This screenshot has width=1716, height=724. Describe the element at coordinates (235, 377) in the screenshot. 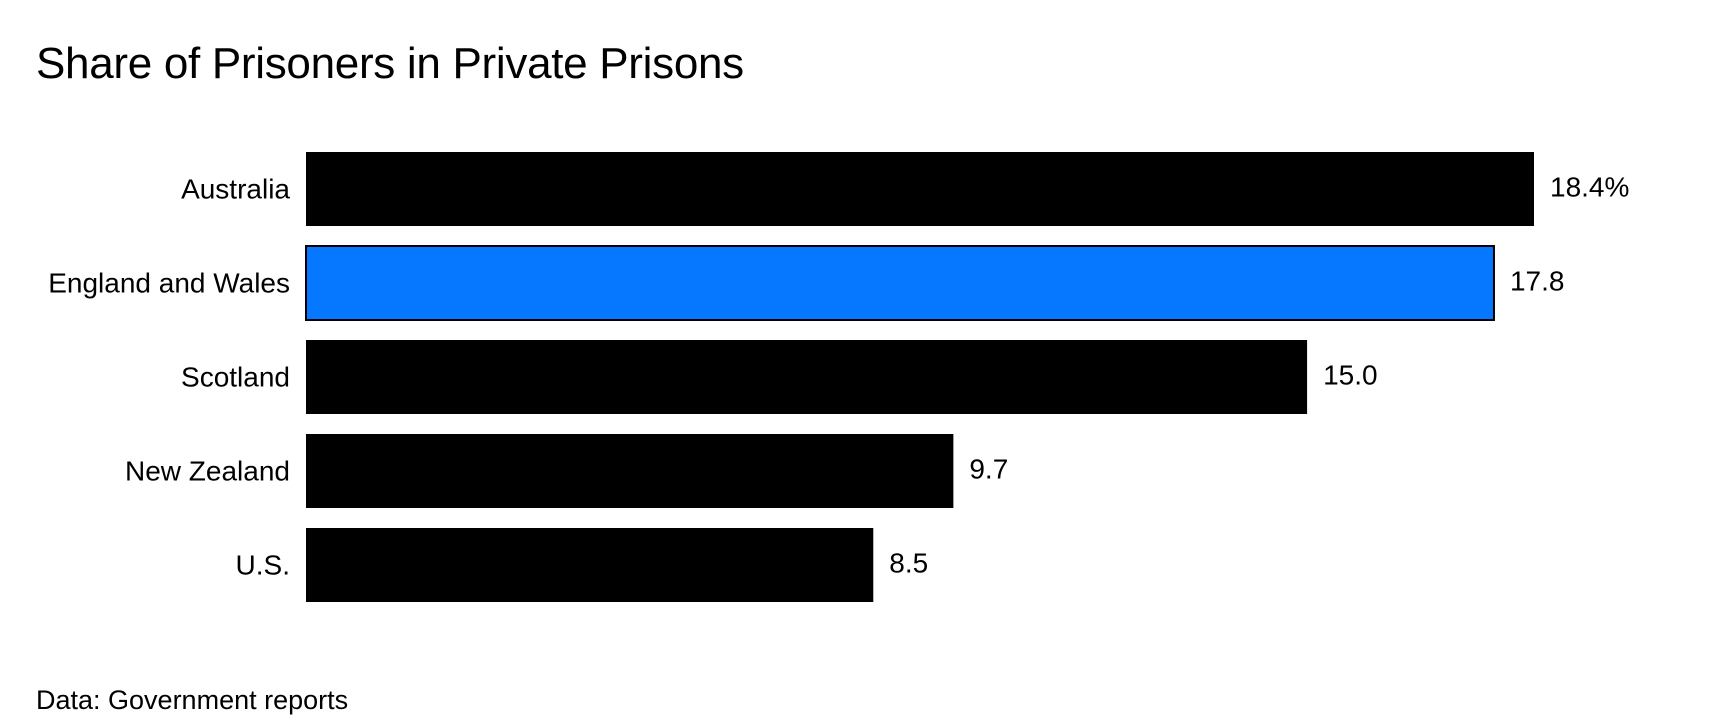

I see `category-label-scotland: Scotland` at that location.